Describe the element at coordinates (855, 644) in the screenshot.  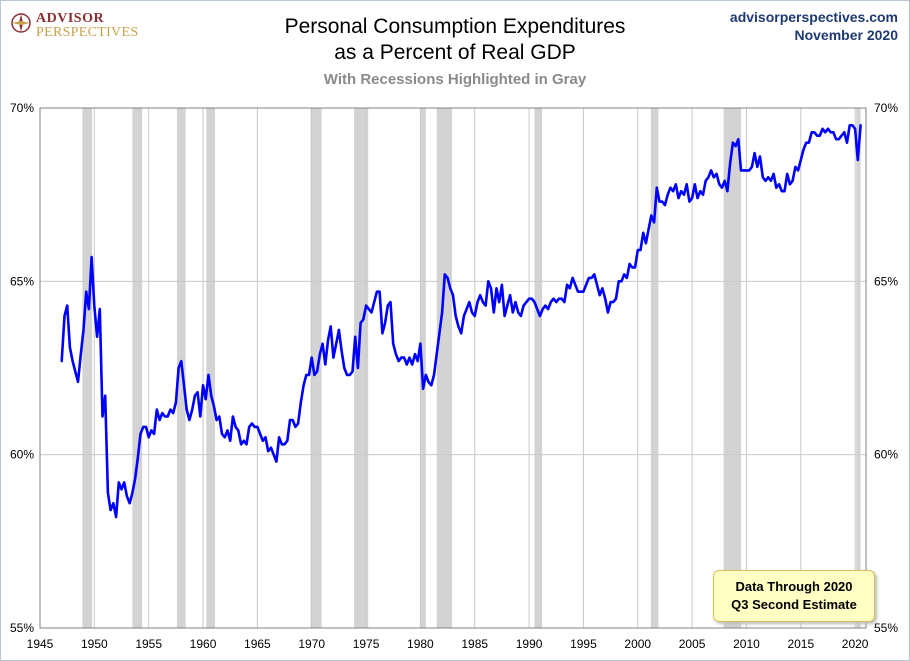
I see `x-tick-label-2020: 2020` at that location.